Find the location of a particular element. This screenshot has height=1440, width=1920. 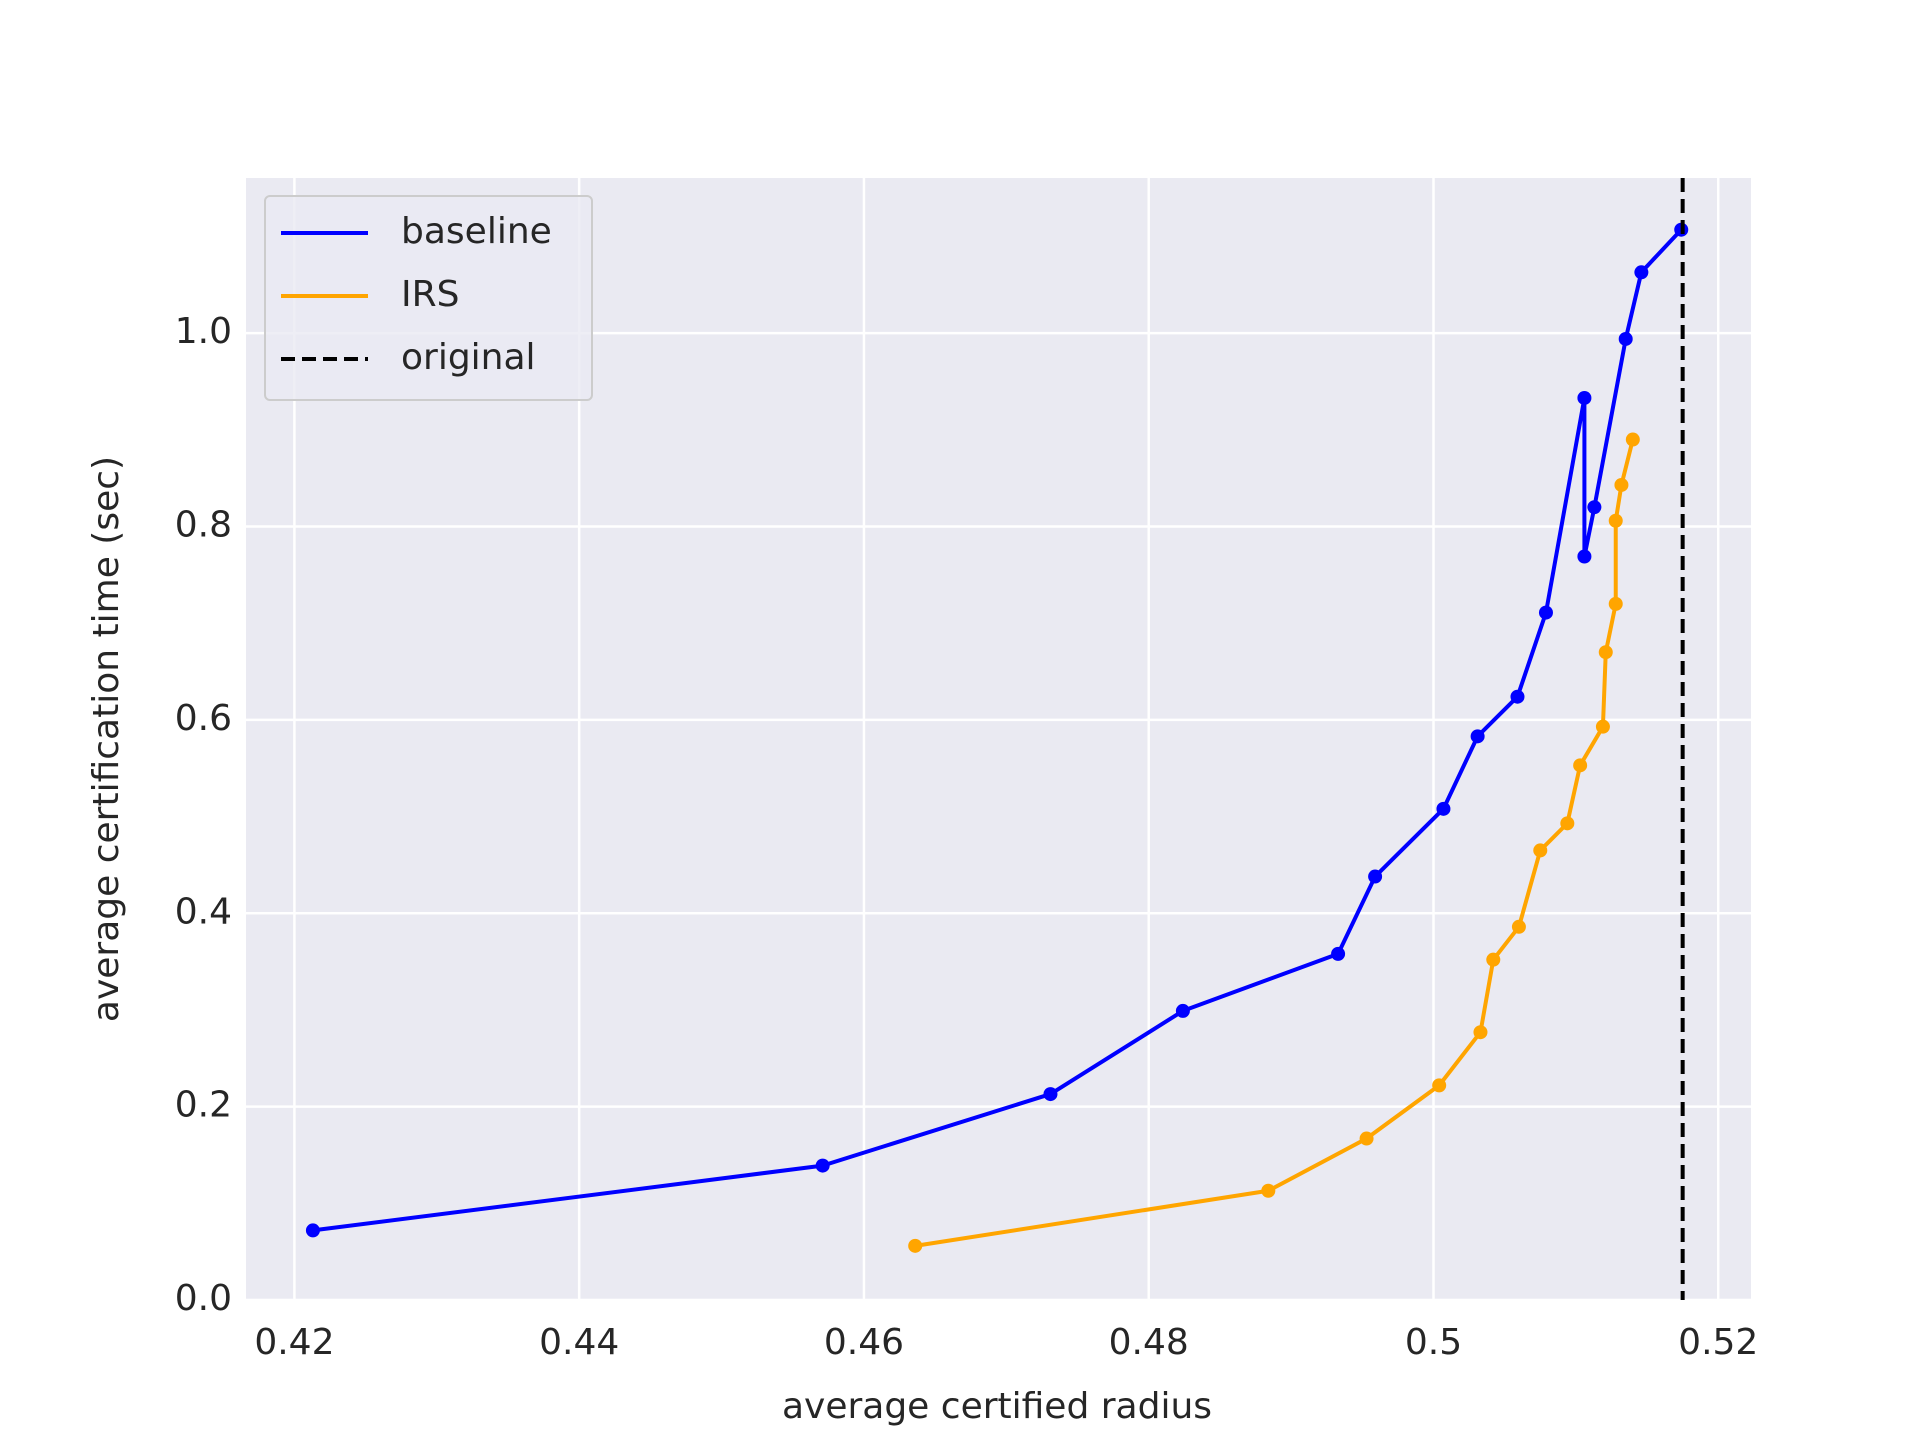

x-tick-label: 0.42 is located at coordinates (294, 1342).